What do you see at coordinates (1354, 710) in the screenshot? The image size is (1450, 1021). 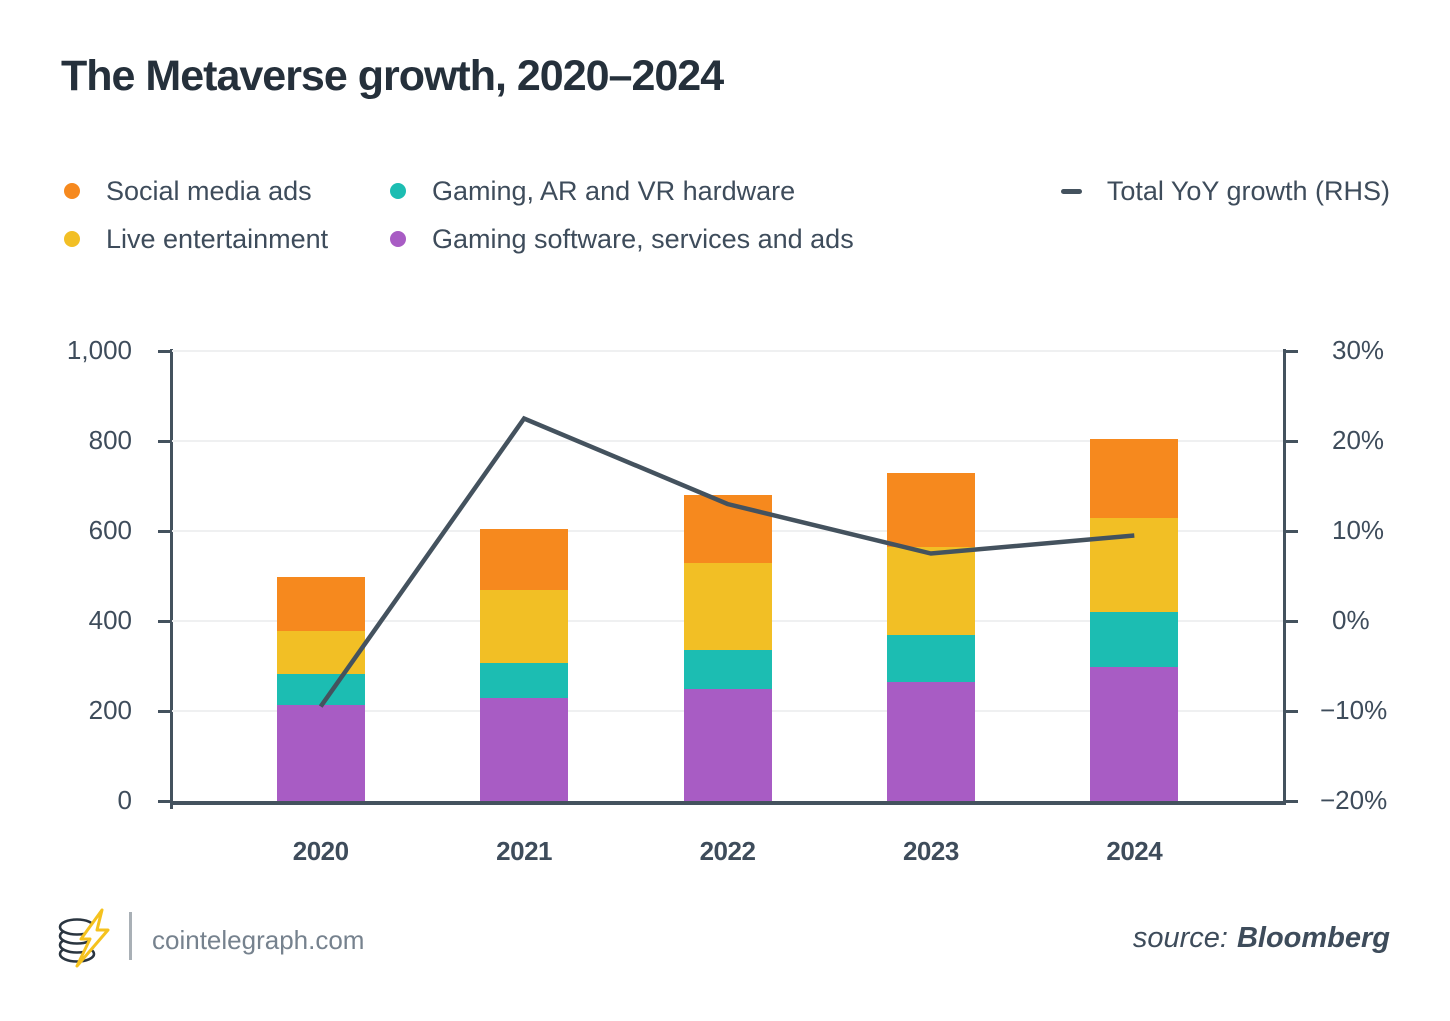 I see `right-axis-label: −10%` at bounding box center [1354, 710].